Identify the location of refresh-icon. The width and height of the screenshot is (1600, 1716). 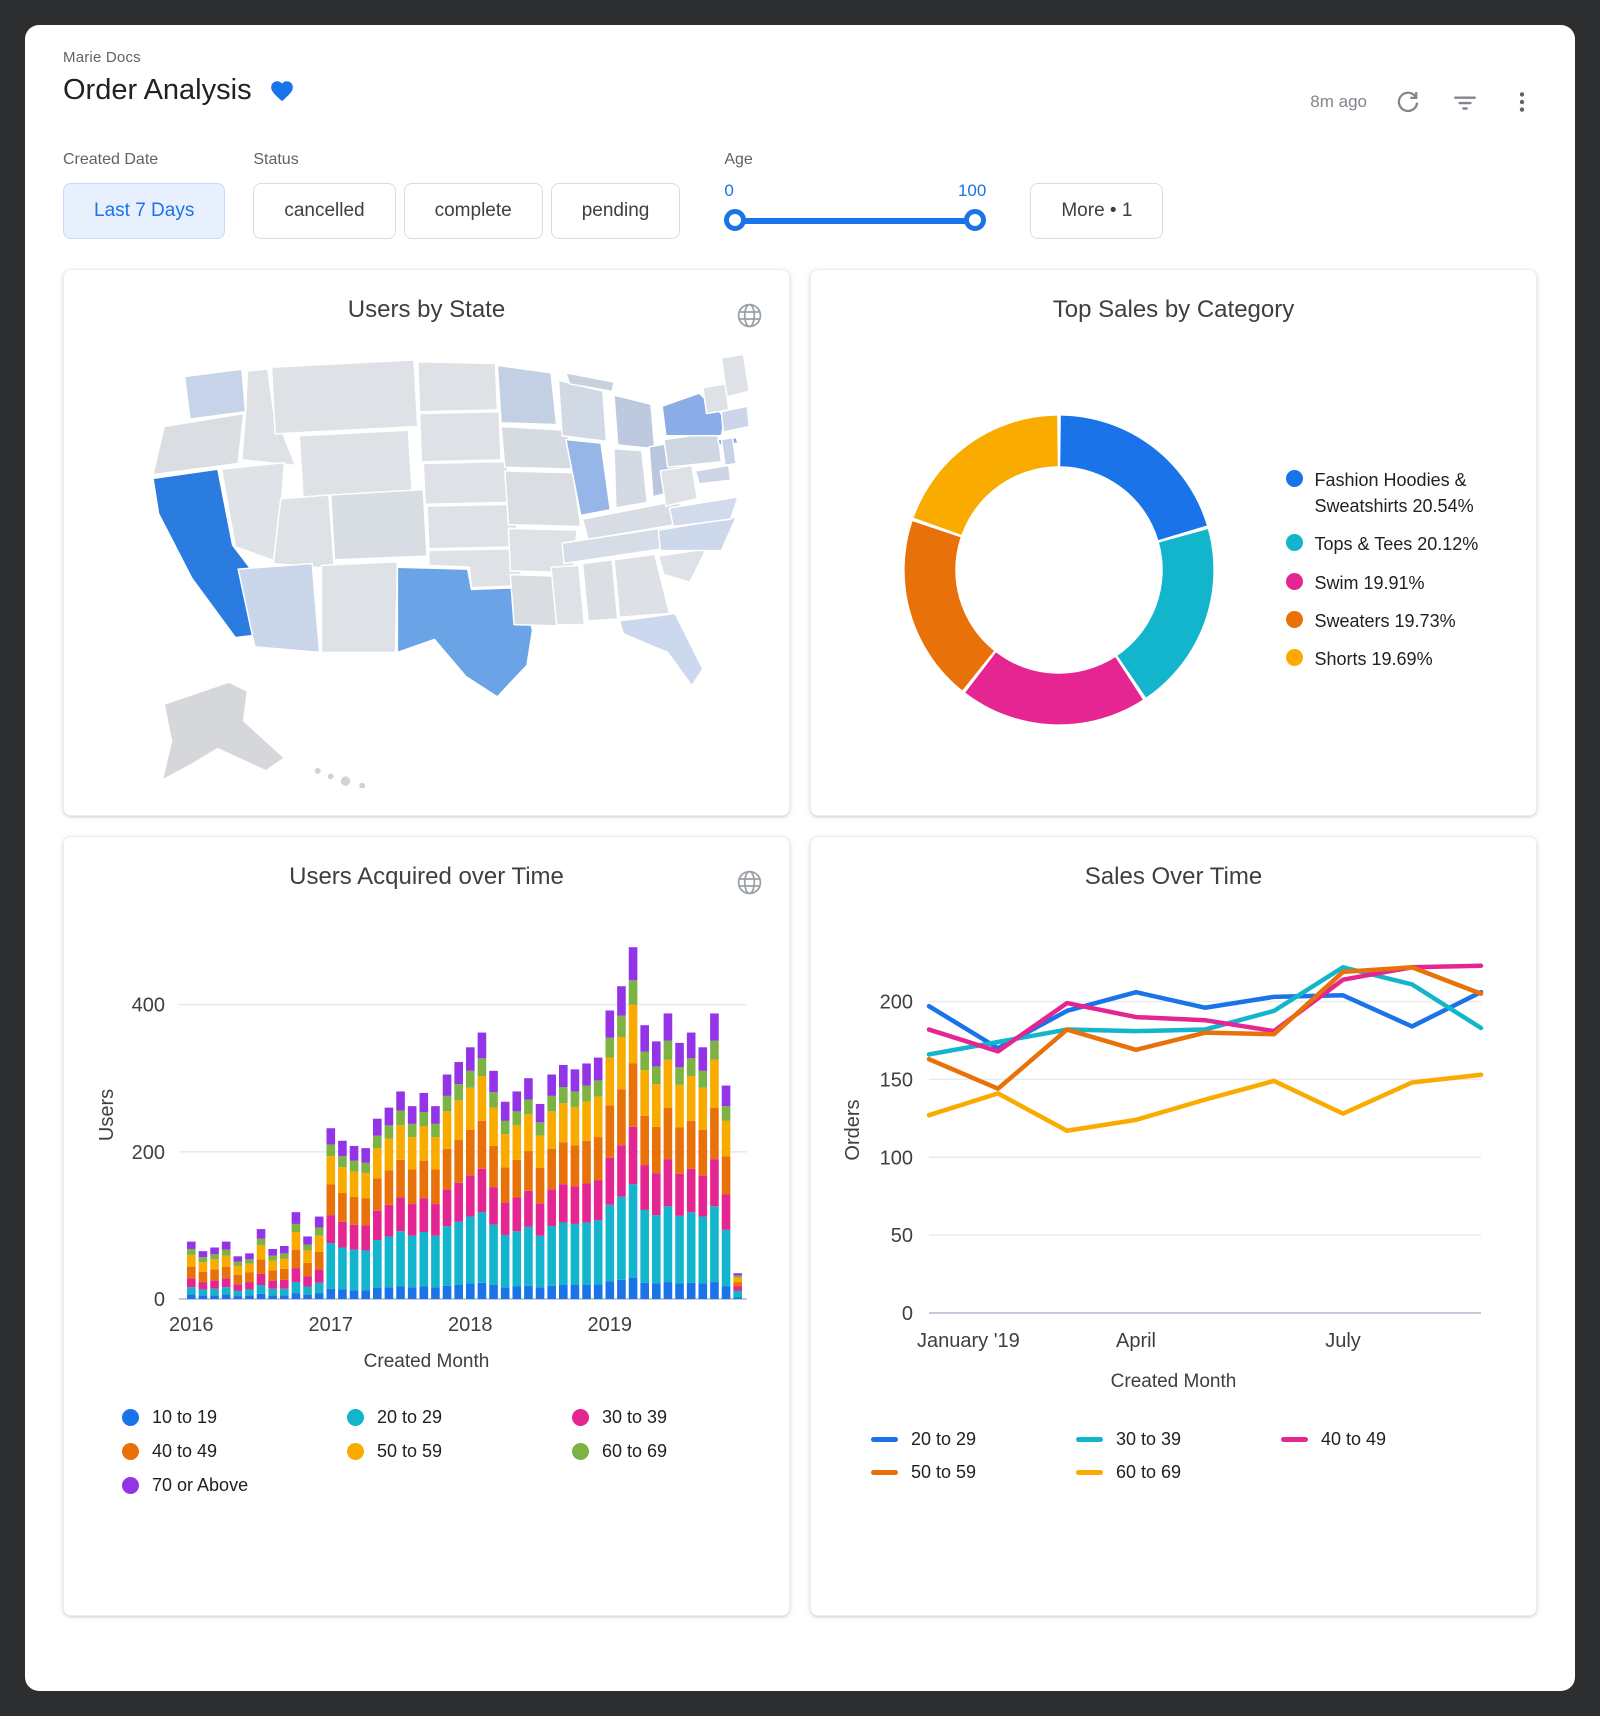
(1408, 102).